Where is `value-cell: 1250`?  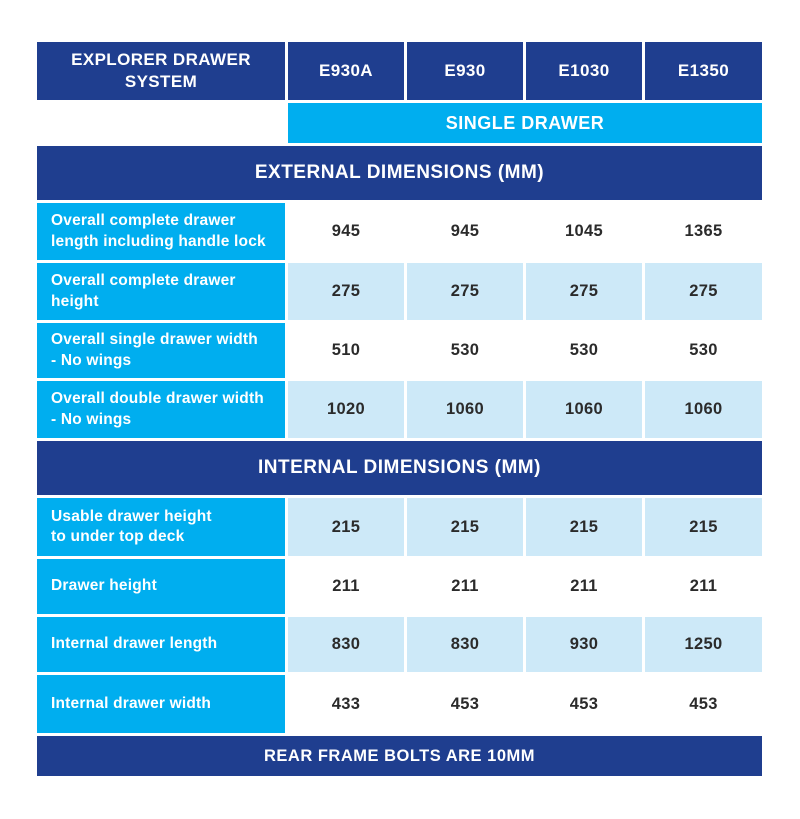
value-cell: 1250 is located at coordinates (703, 644).